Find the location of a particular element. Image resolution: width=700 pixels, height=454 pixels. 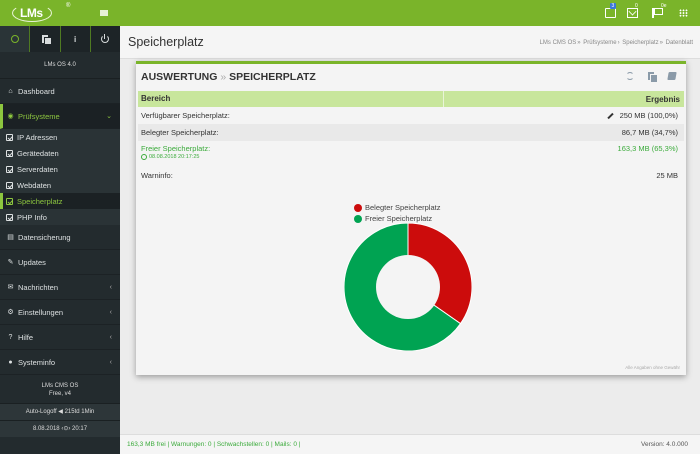

row-value: 86,7 MB (34,7%) is located at coordinates (649, 132).